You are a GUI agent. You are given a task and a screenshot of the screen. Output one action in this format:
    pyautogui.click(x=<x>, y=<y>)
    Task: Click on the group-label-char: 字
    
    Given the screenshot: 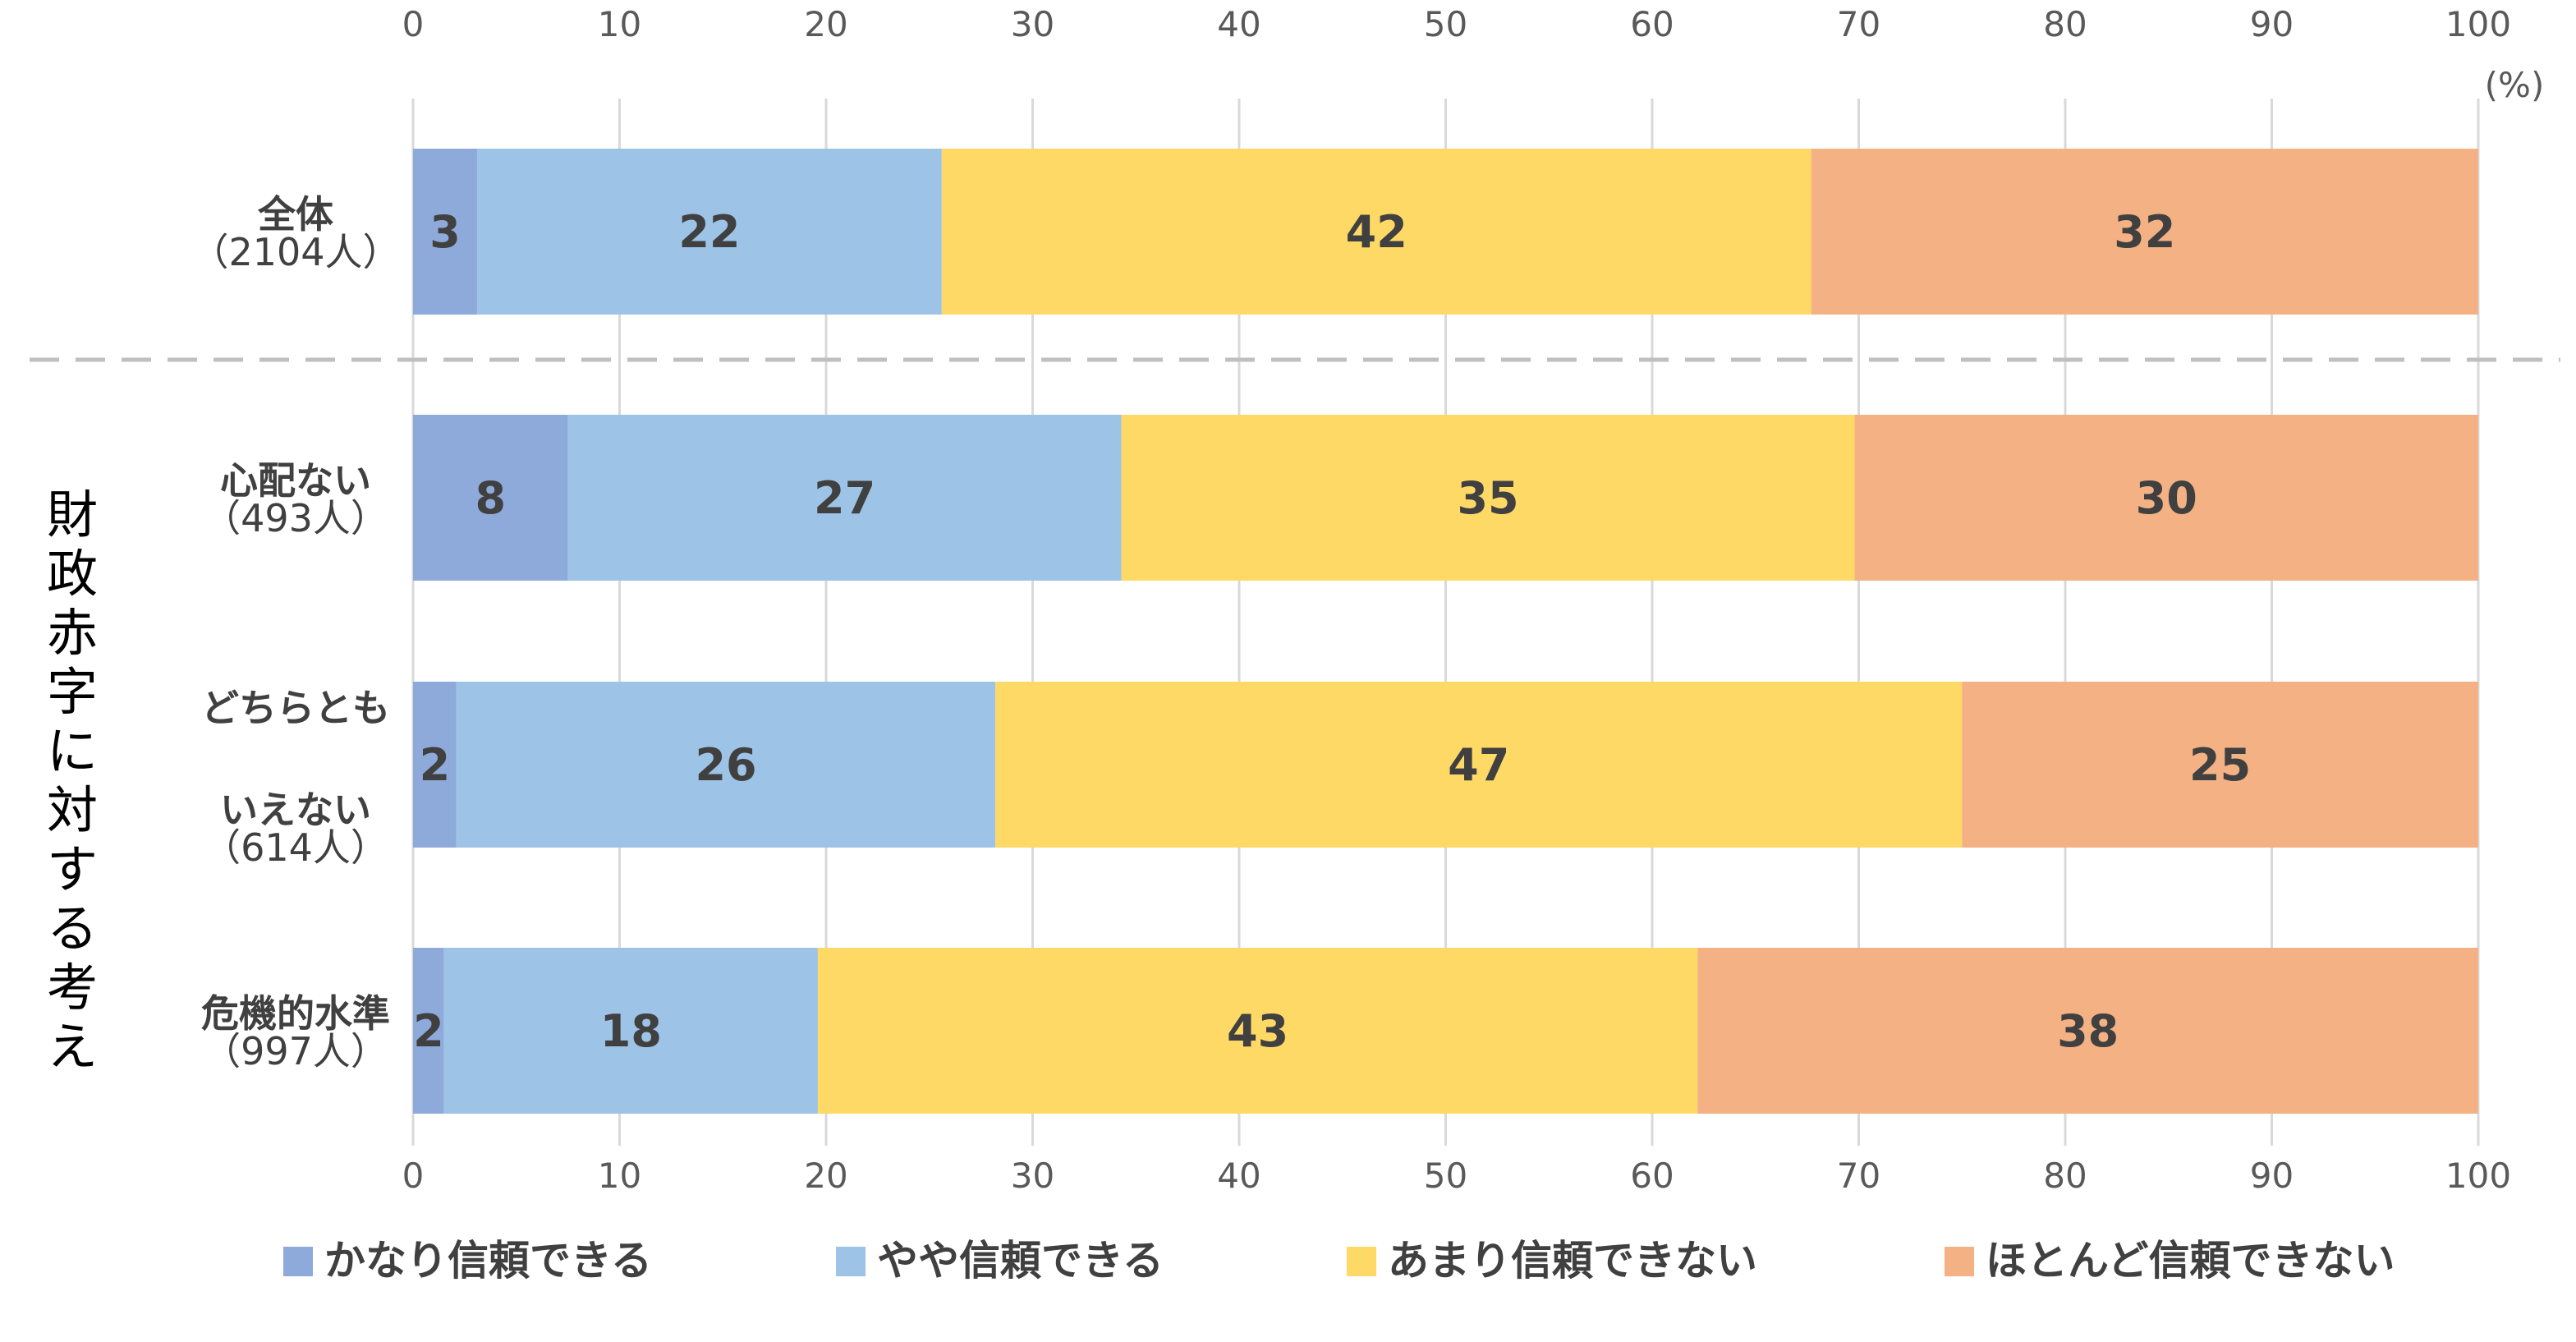 What is the action you would take?
    pyautogui.click(x=72, y=692)
    